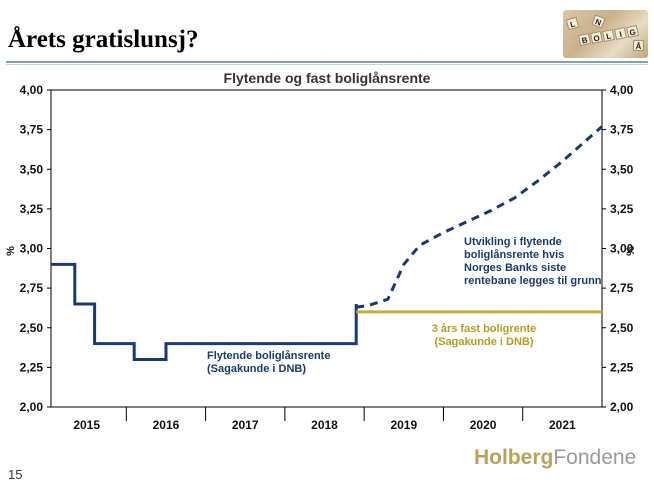 The width and height of the screenshot is (654, 489). What do you see at coordinates (268, 356) in the screenshot?
I see `floating-rate-annotation: Flytende boliglånsrente` at bounding box center [268, 356].